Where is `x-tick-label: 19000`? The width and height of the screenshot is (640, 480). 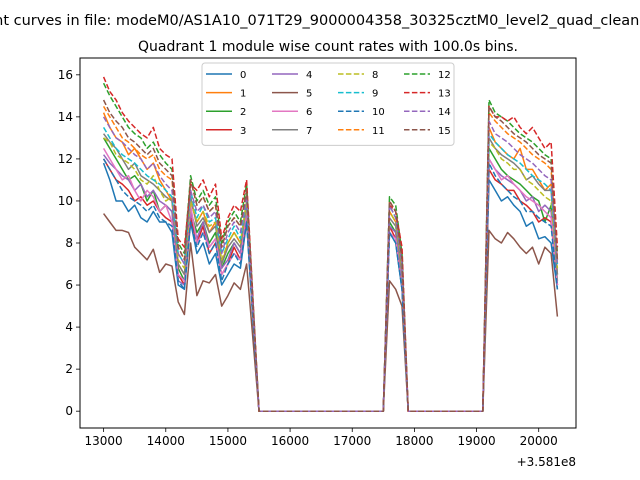 x-tick-label: 19000 is located at coordinates (476, 441).